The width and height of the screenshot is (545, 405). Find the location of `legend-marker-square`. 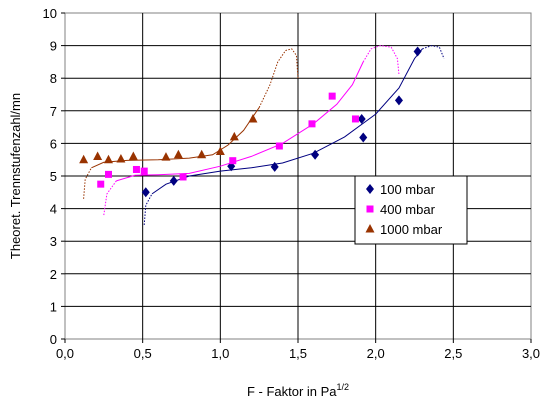

legend-marker-square is located at coordinates (370, 209).